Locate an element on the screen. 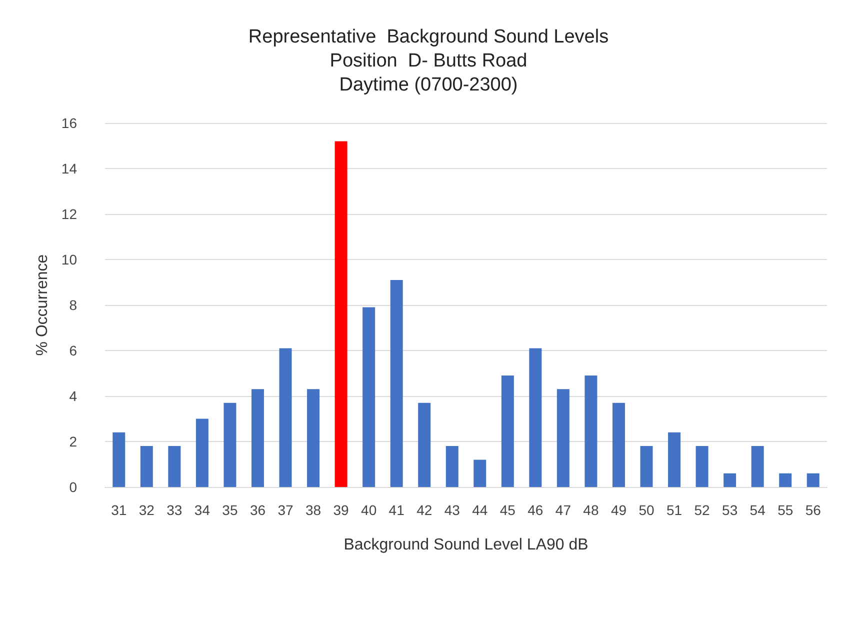 This screenshot has width=857, height=623. x-tick-label: 48 is located at coordinates (591, 510).